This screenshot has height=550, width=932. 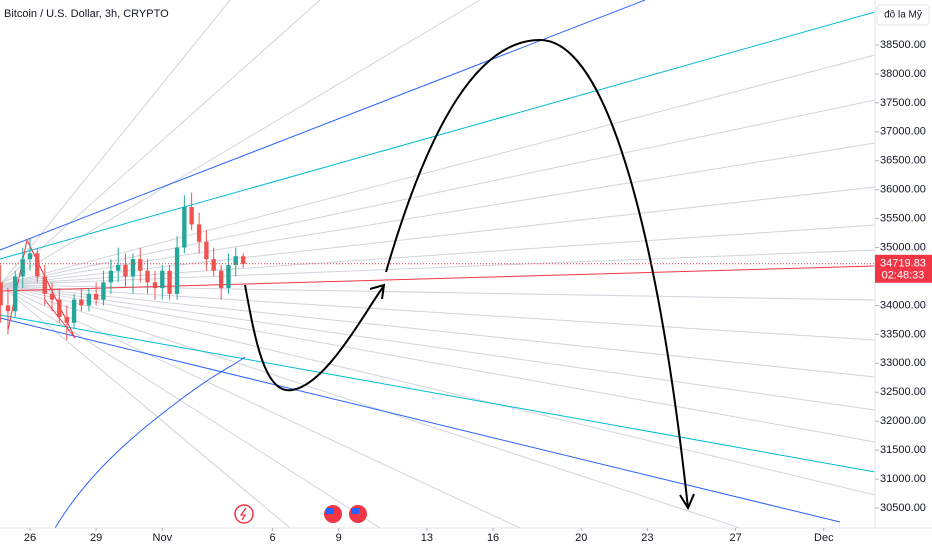 I want to click on currency-label: đô la Mỹ, so click(x=903, y=15).